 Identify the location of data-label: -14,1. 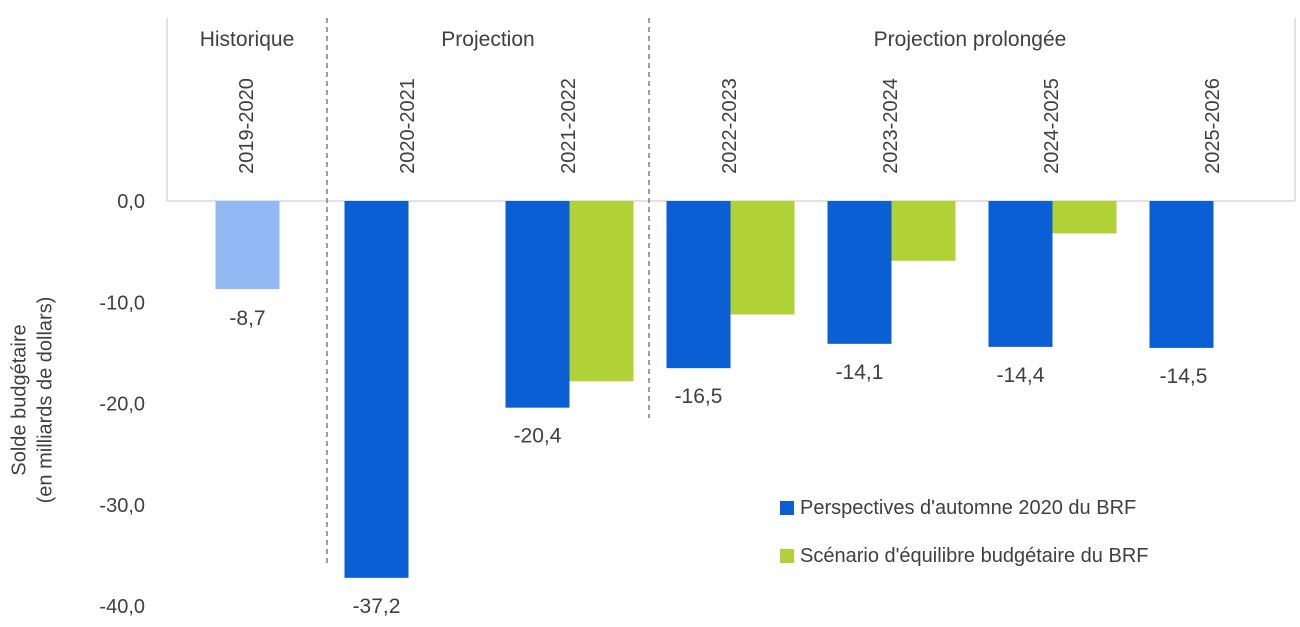
(860, 372).